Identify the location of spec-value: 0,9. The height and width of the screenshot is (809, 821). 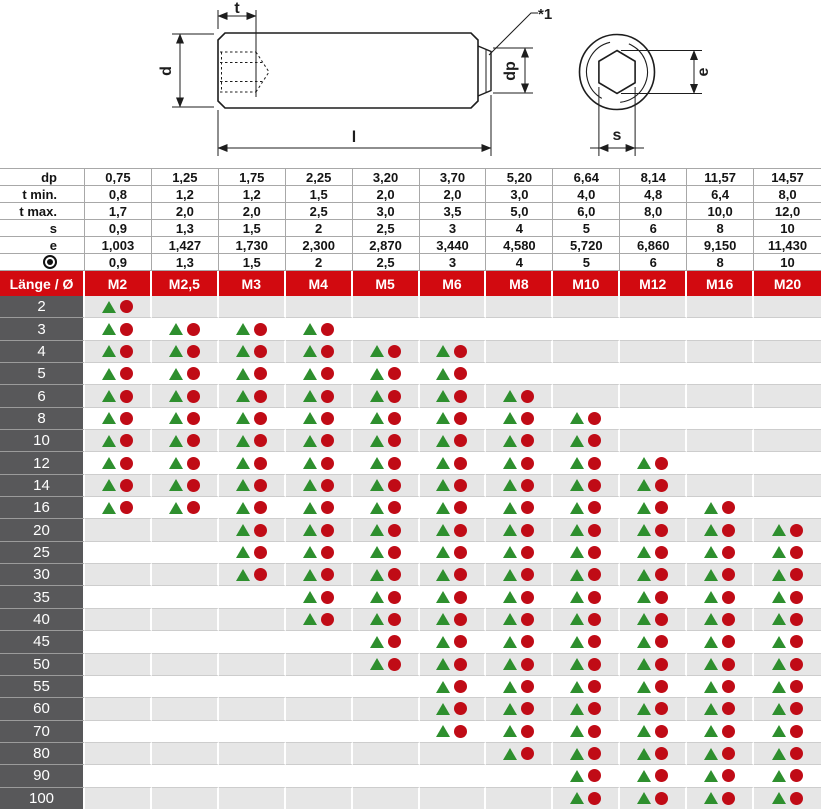
(118, 262).